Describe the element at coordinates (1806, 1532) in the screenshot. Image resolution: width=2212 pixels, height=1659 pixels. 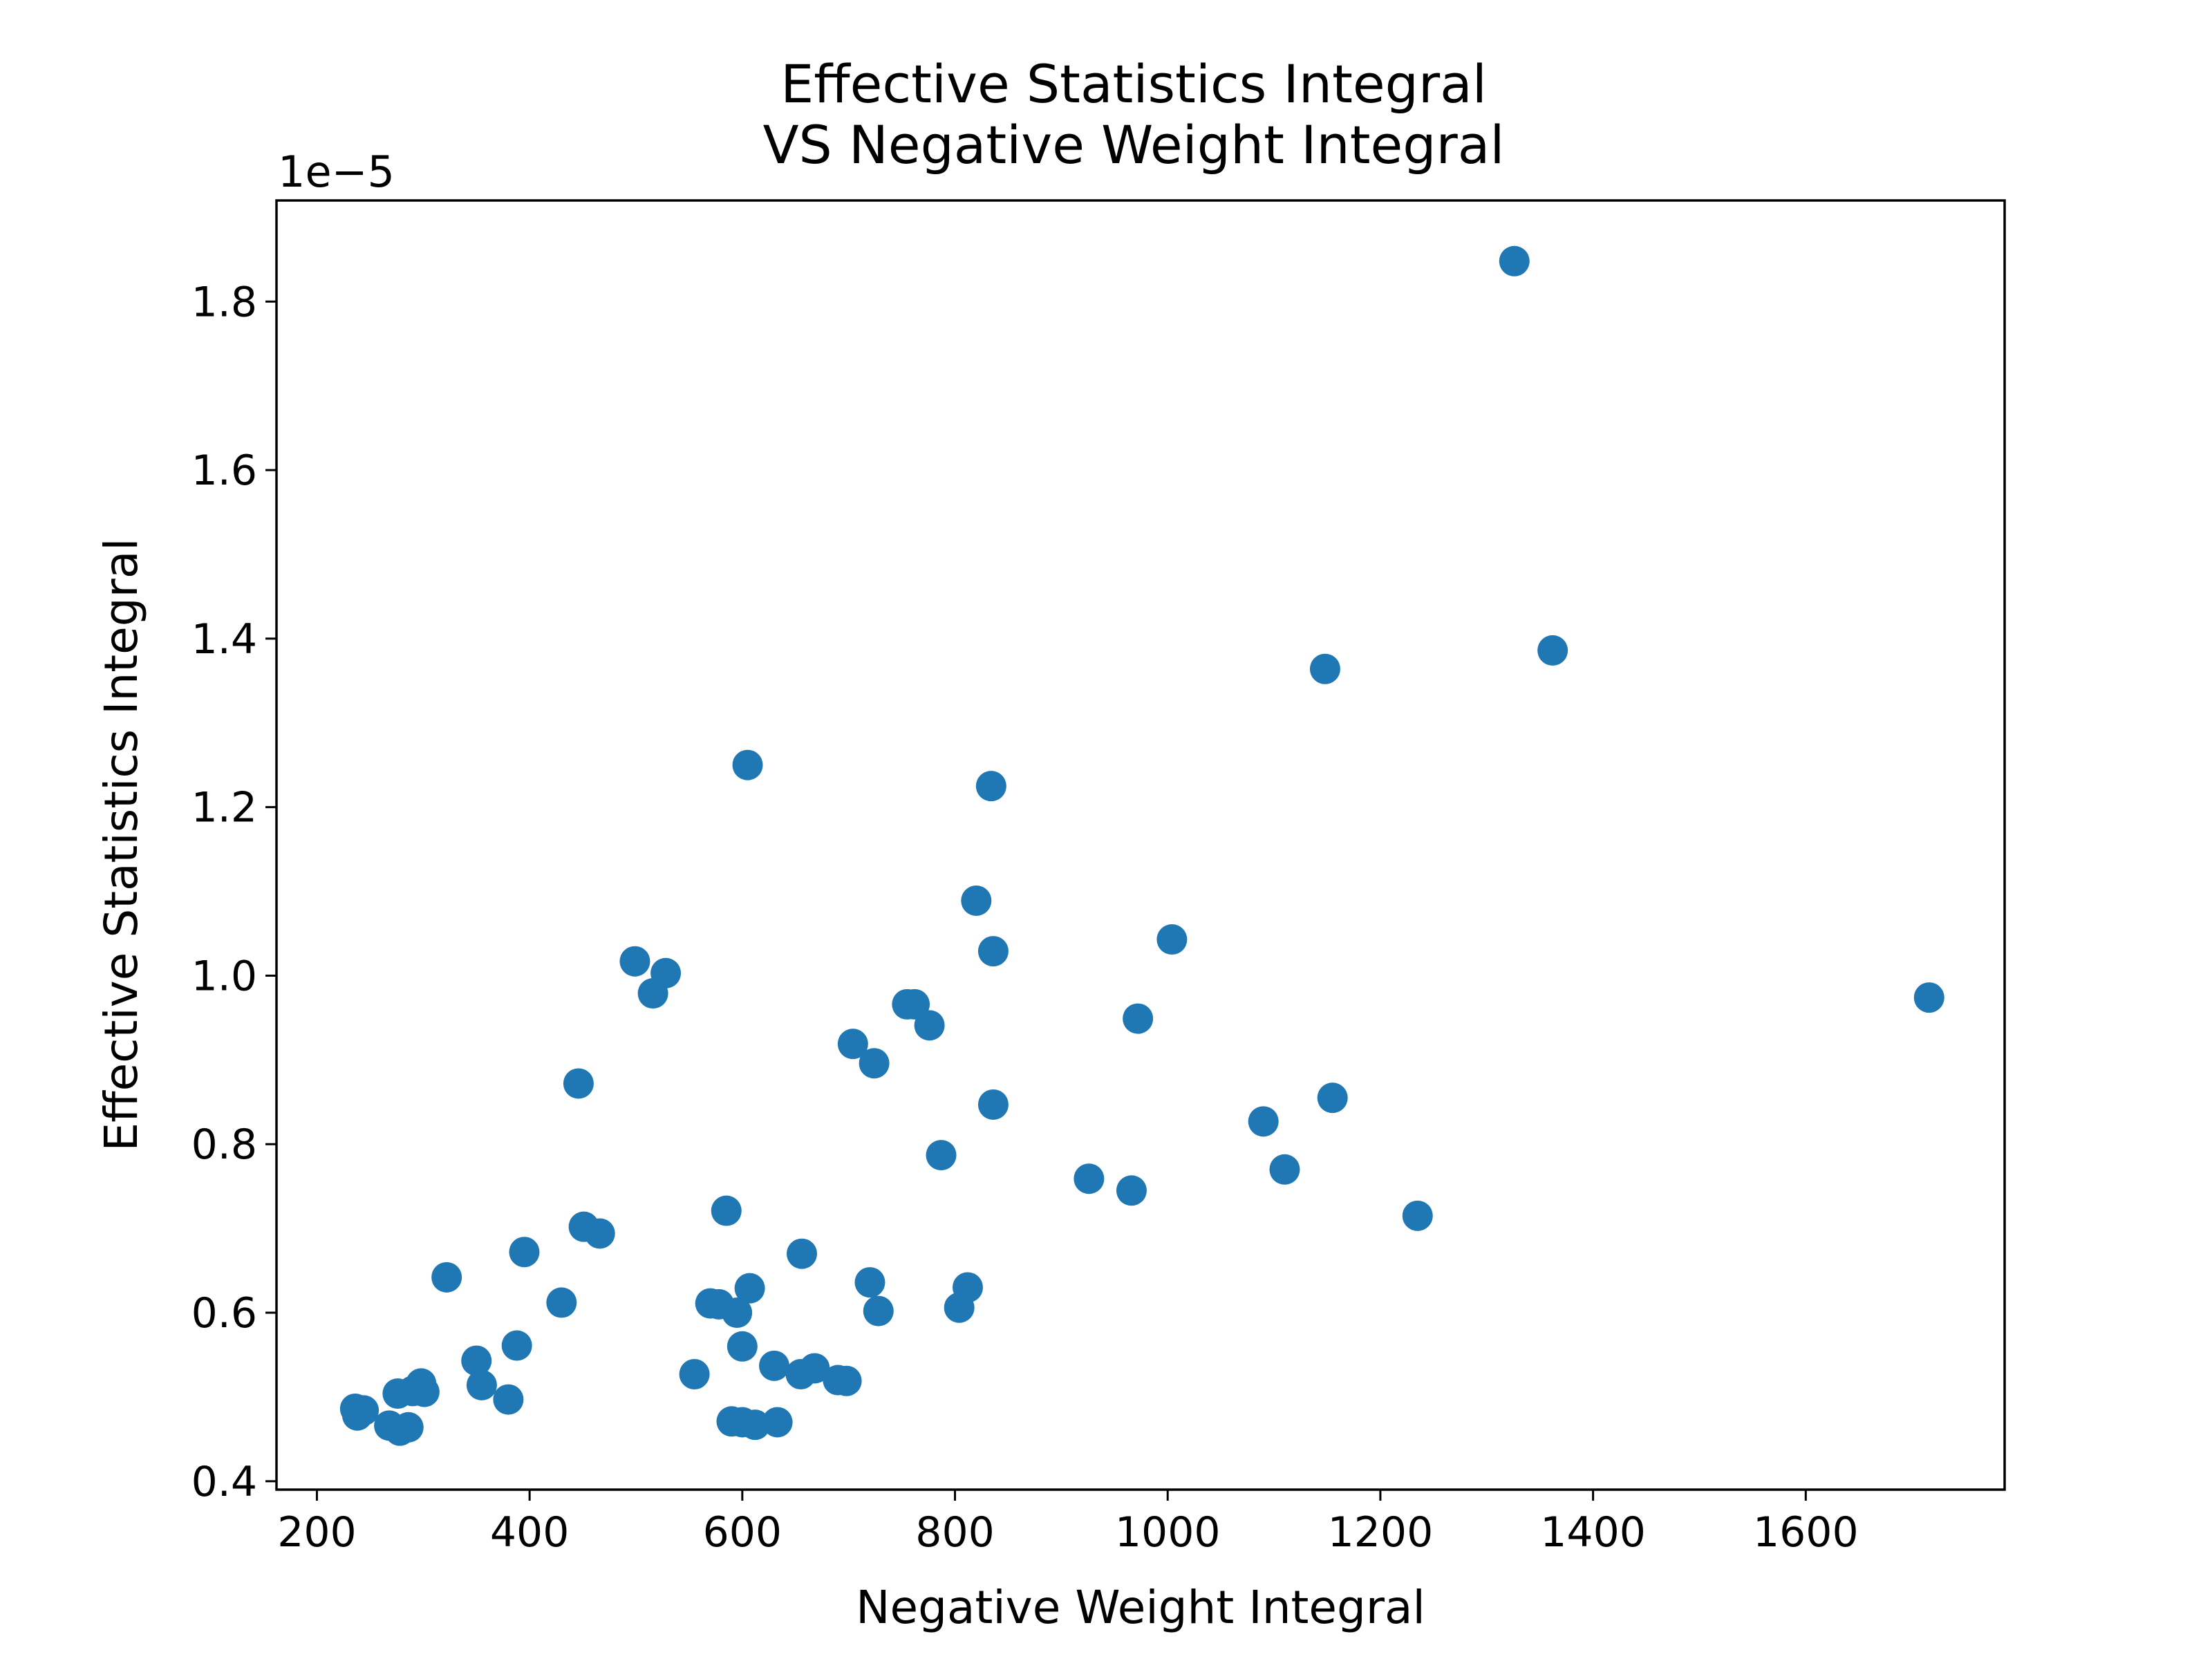
I see `x-tick-label: 1600` at that location.